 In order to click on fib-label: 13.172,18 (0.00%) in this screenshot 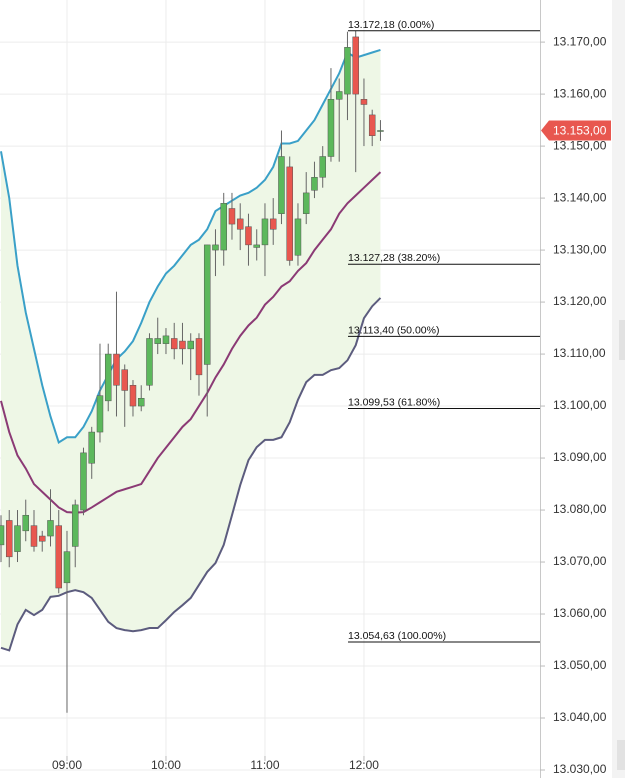, I will do `click(391, 25)`.